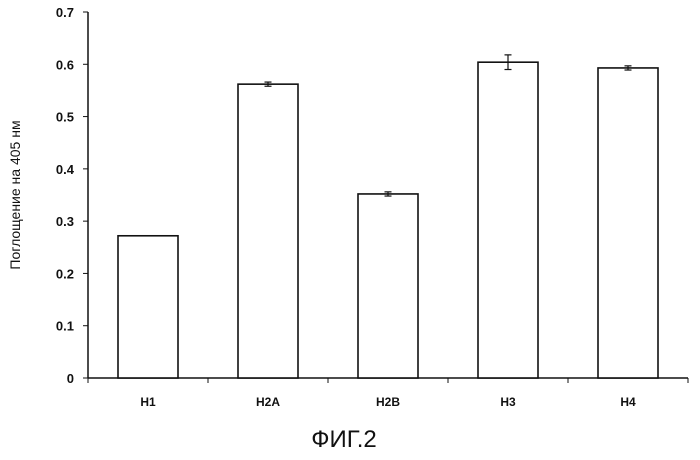 The image size is (700, 460). What do you see at coordinates (65, 169) in the screenshot?
I see `y-tick-label: 0.4` at bounding box center [65, 169].